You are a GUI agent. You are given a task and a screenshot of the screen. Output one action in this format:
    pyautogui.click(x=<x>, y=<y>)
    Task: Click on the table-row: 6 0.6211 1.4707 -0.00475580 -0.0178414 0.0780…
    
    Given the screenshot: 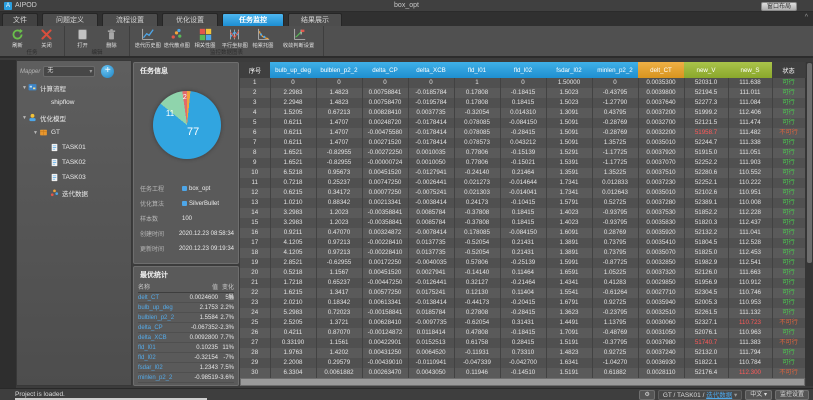 What is the action you would take?
    pyautogui.click(x=523, y=133)
    